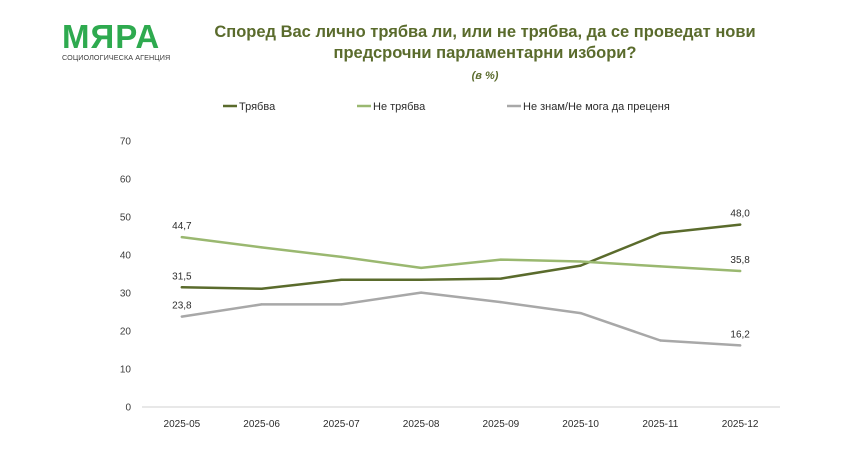  I want to click on y-tick-label: 30, so click(126, 294).